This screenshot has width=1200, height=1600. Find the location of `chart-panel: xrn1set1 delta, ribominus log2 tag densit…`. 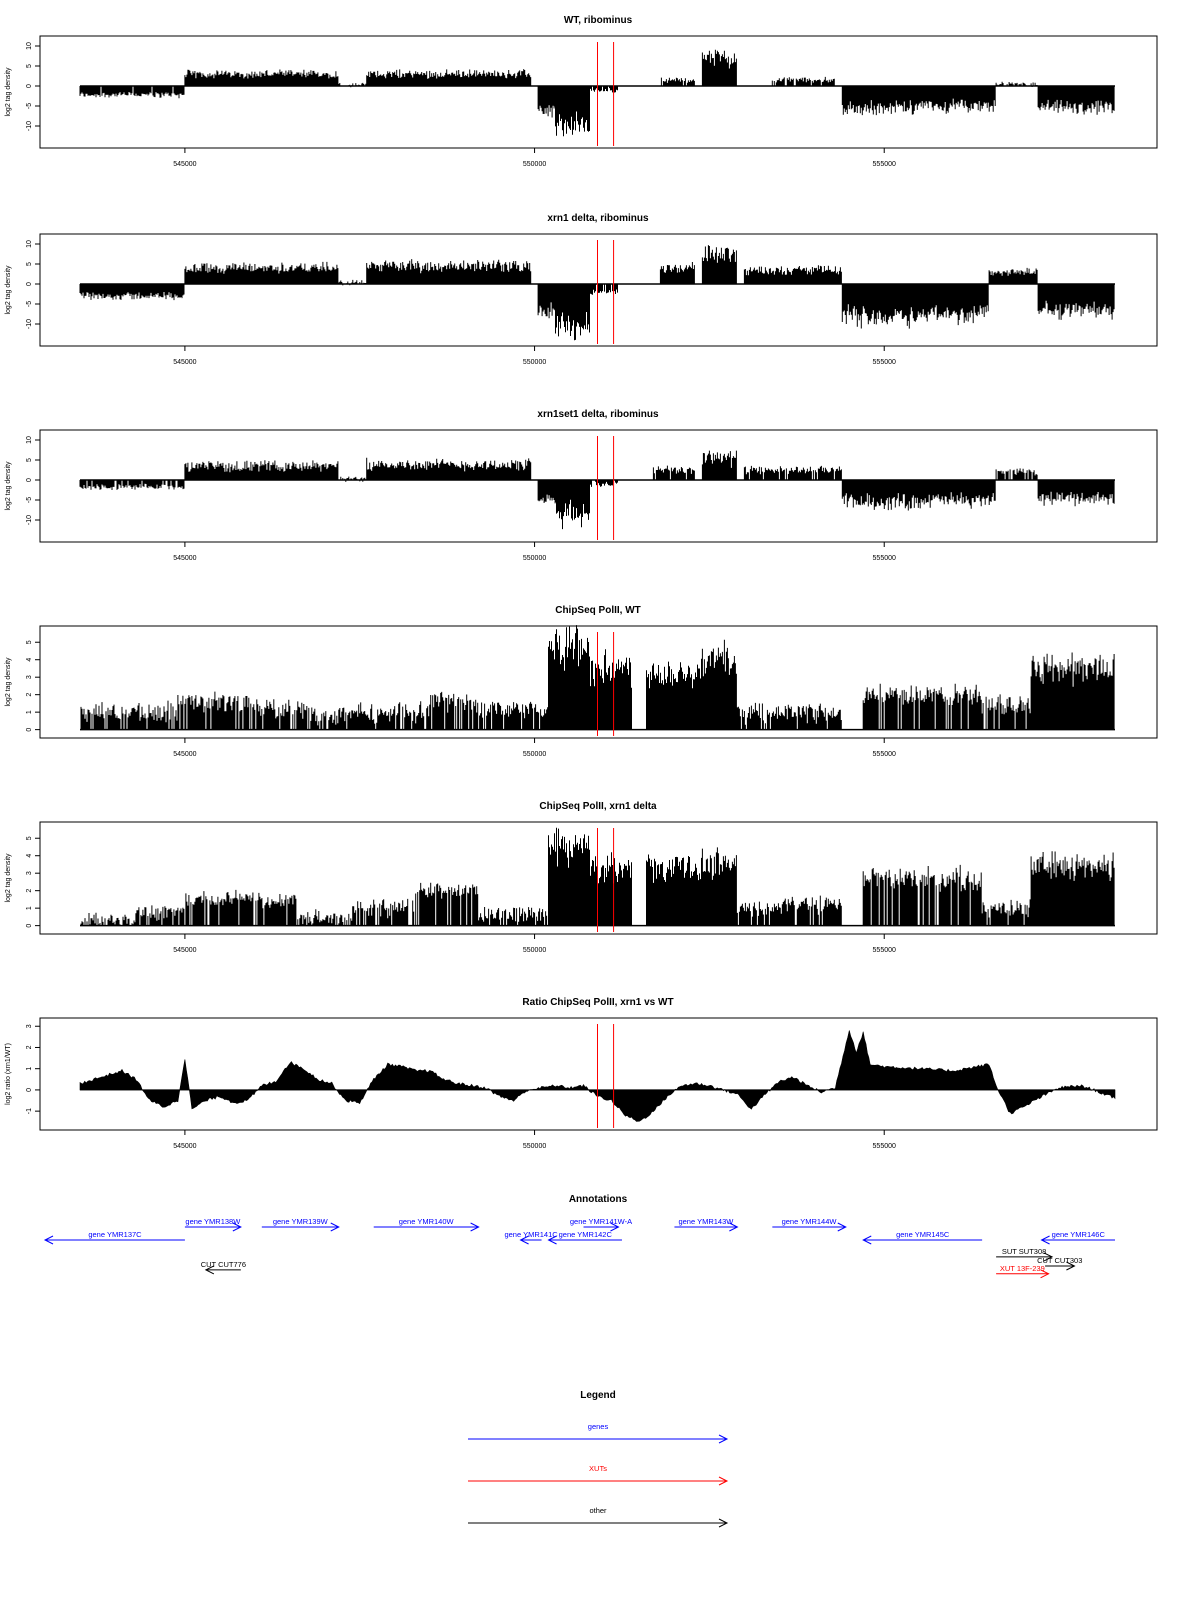

chart-panel: xrn1set1 delta, ribominus log2 tag densit… is located at coordinates (581, 485).